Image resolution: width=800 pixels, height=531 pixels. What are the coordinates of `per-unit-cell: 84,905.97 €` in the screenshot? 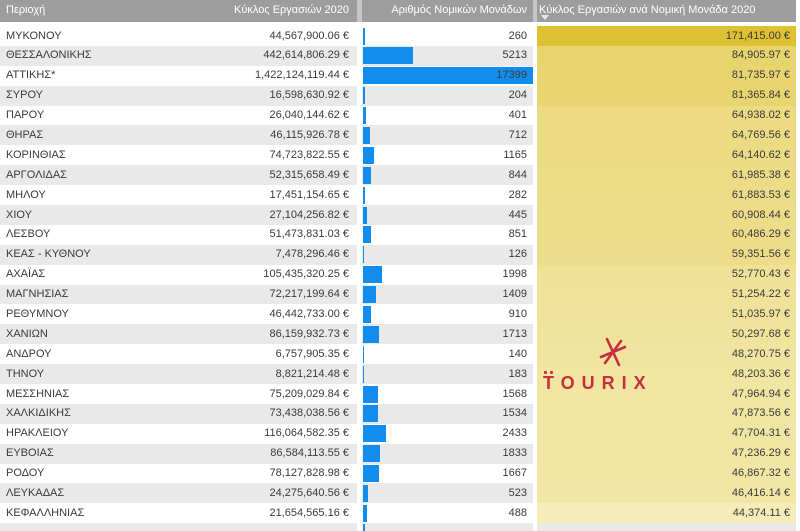 It's located at (666, 55).